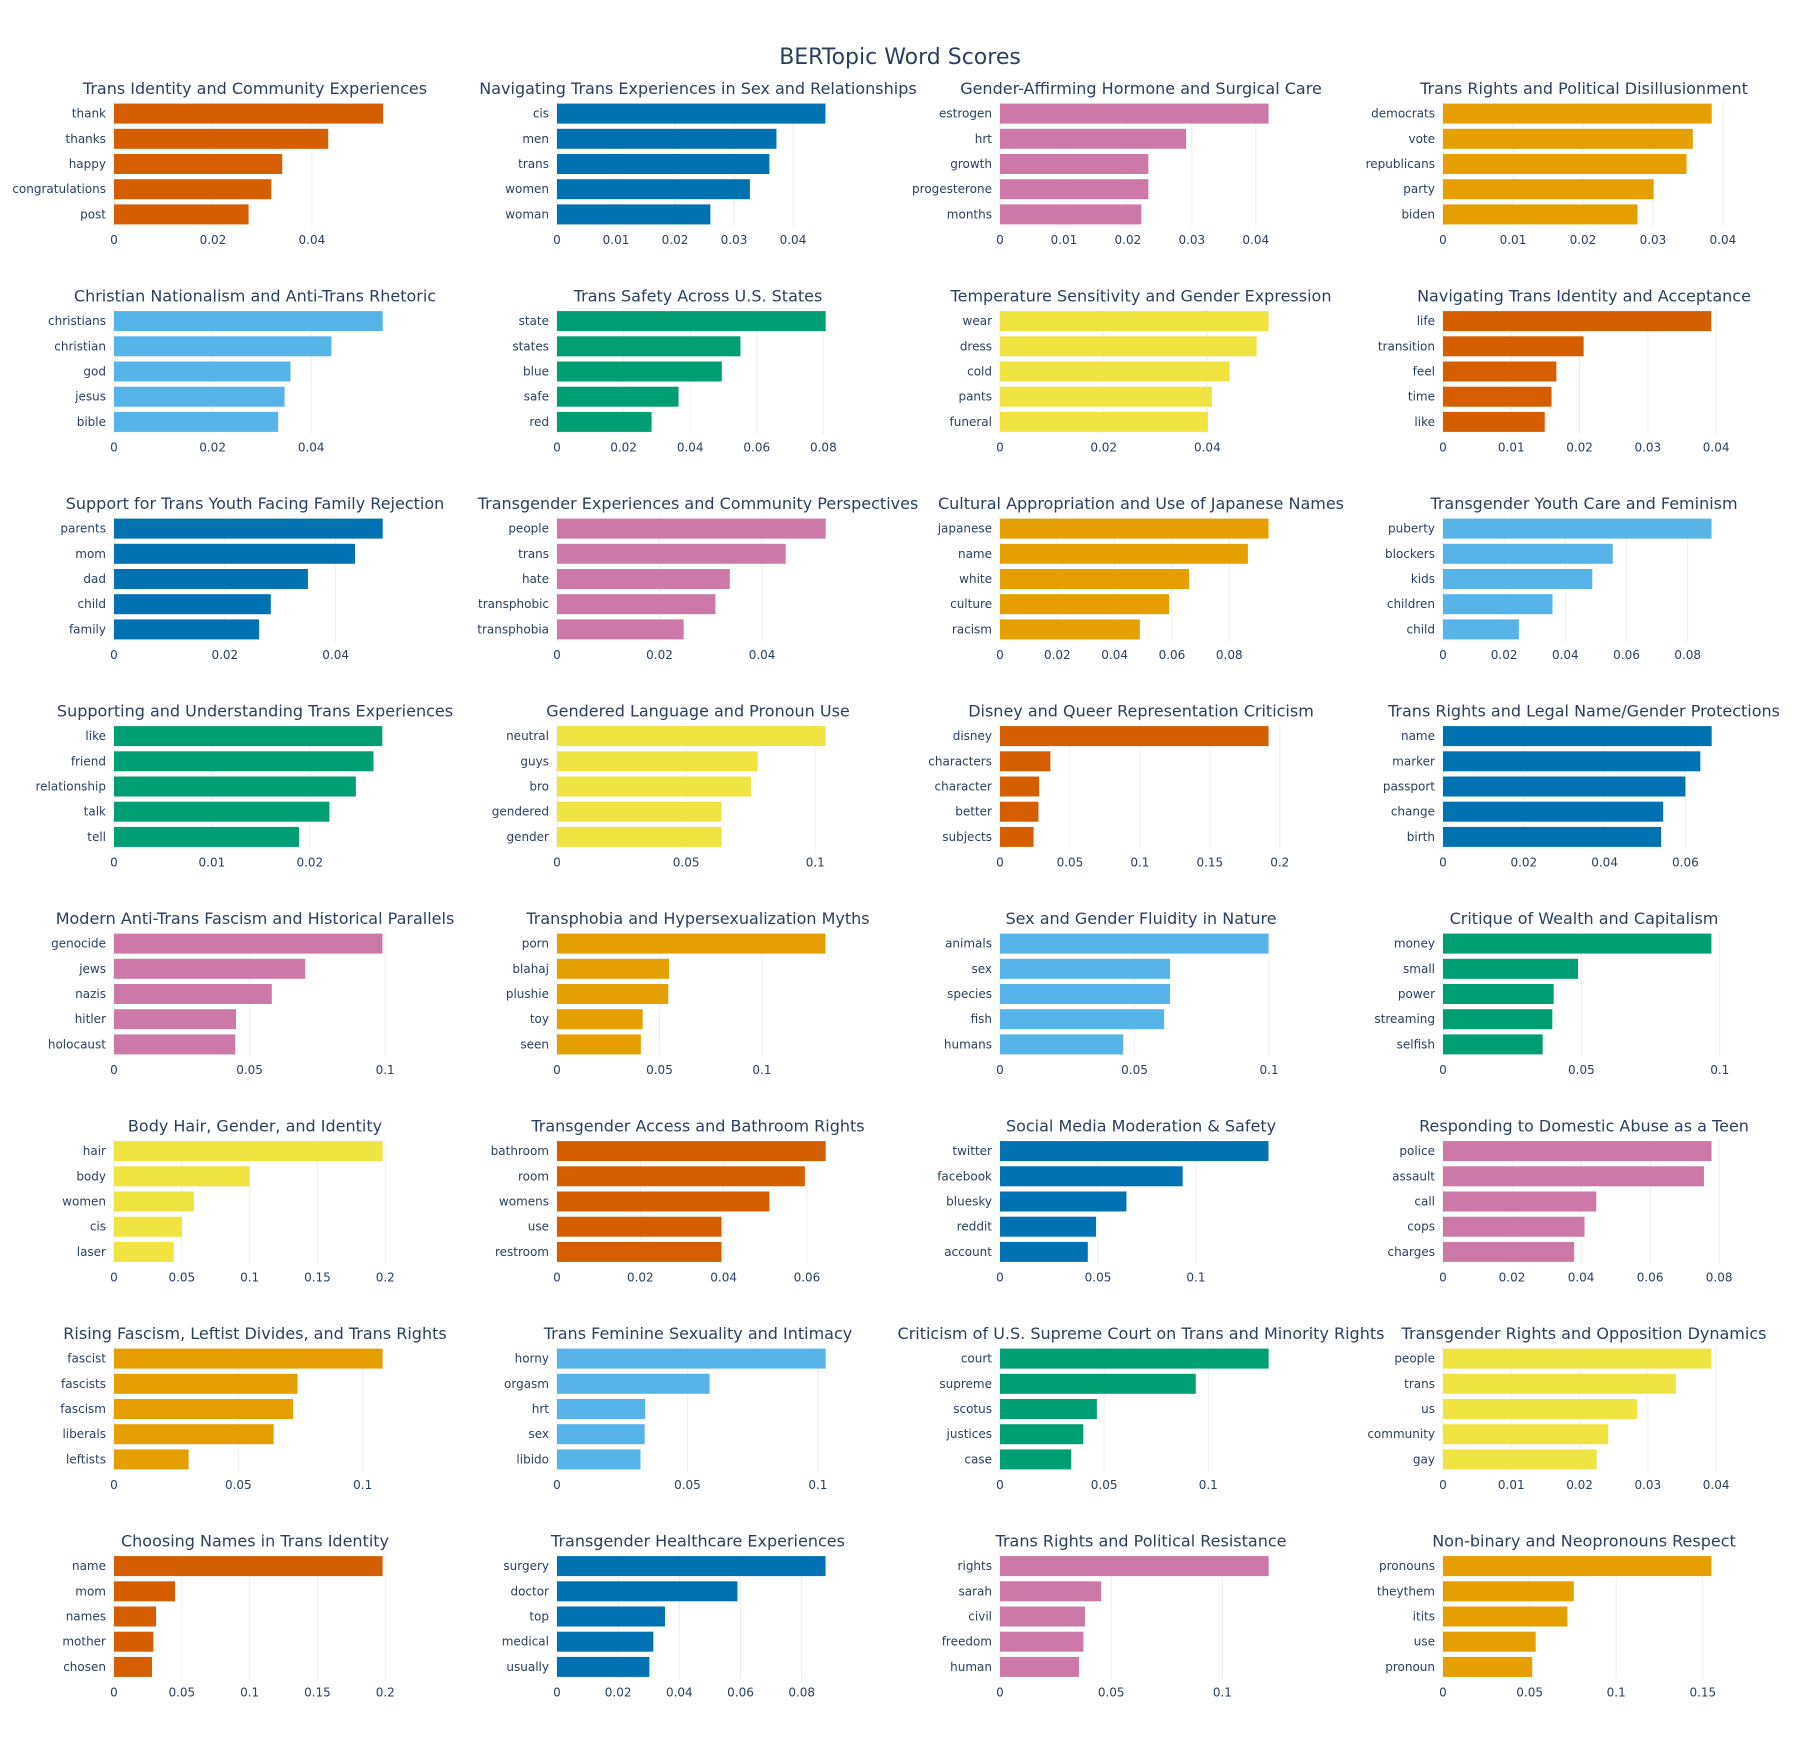 The width and height of the screenshot is (1800, 1764). I want to click on bar-liberals, so click(194, 1434).